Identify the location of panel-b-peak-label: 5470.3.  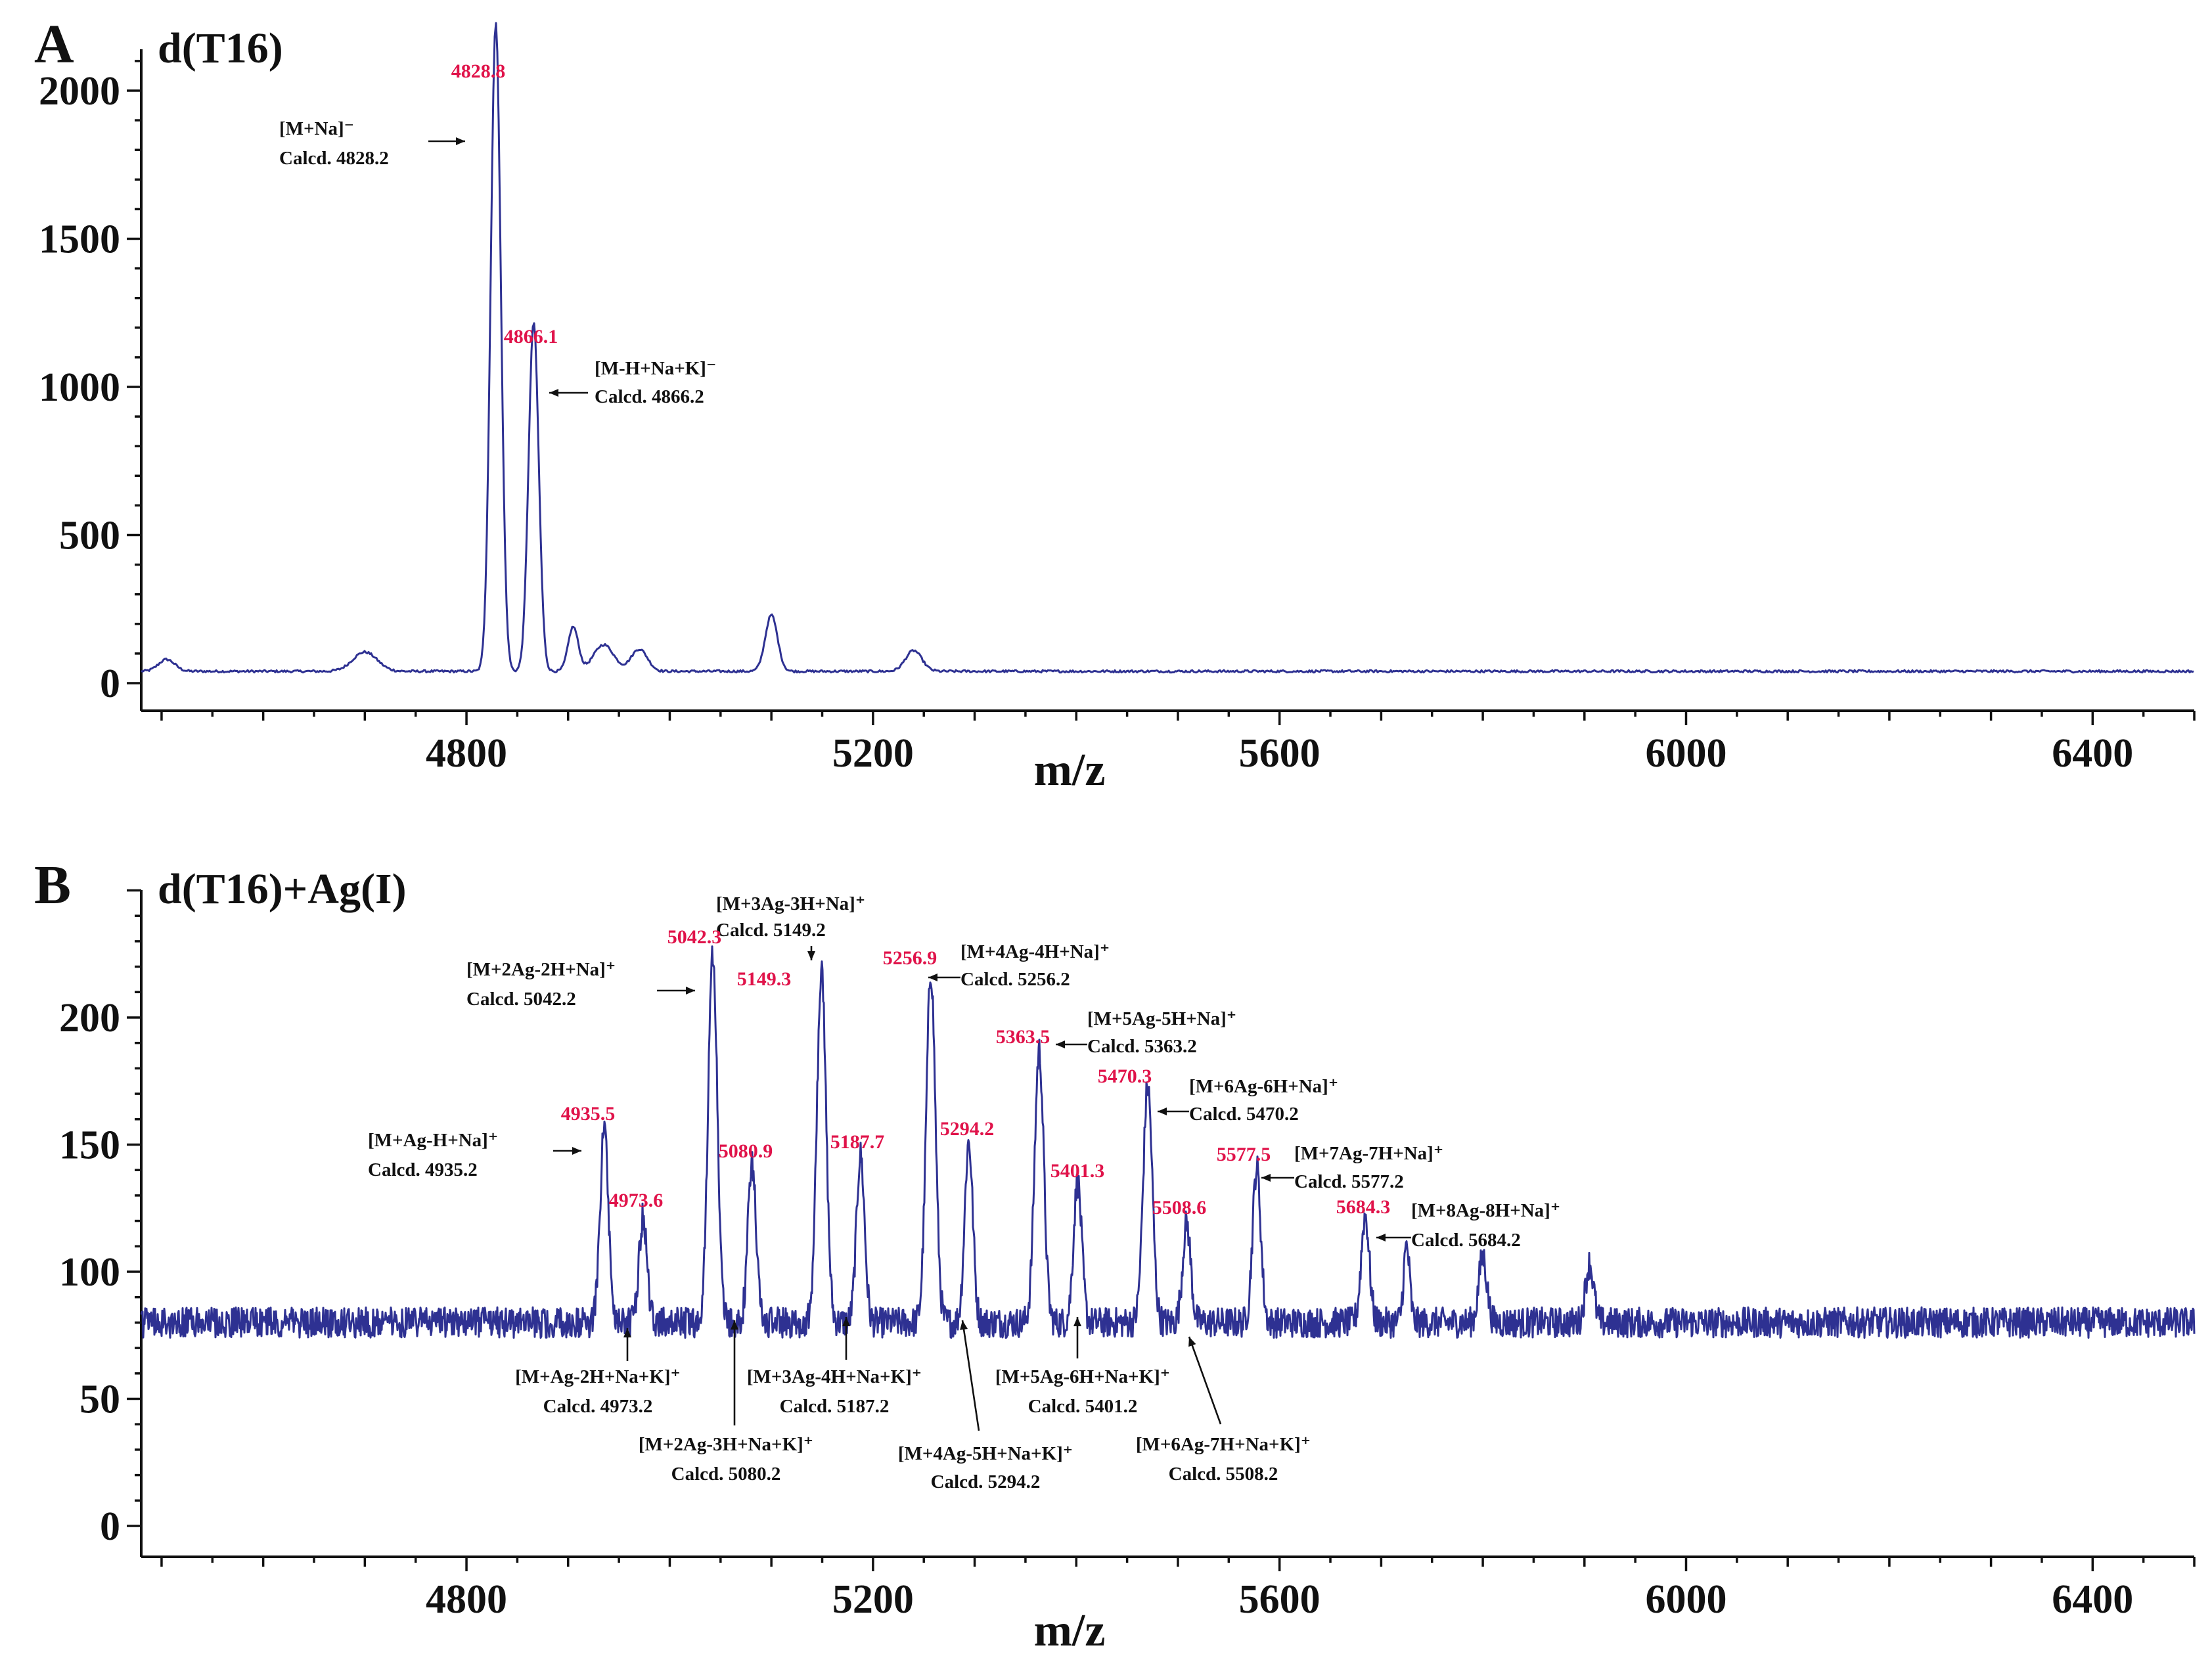
(1125, 1076).